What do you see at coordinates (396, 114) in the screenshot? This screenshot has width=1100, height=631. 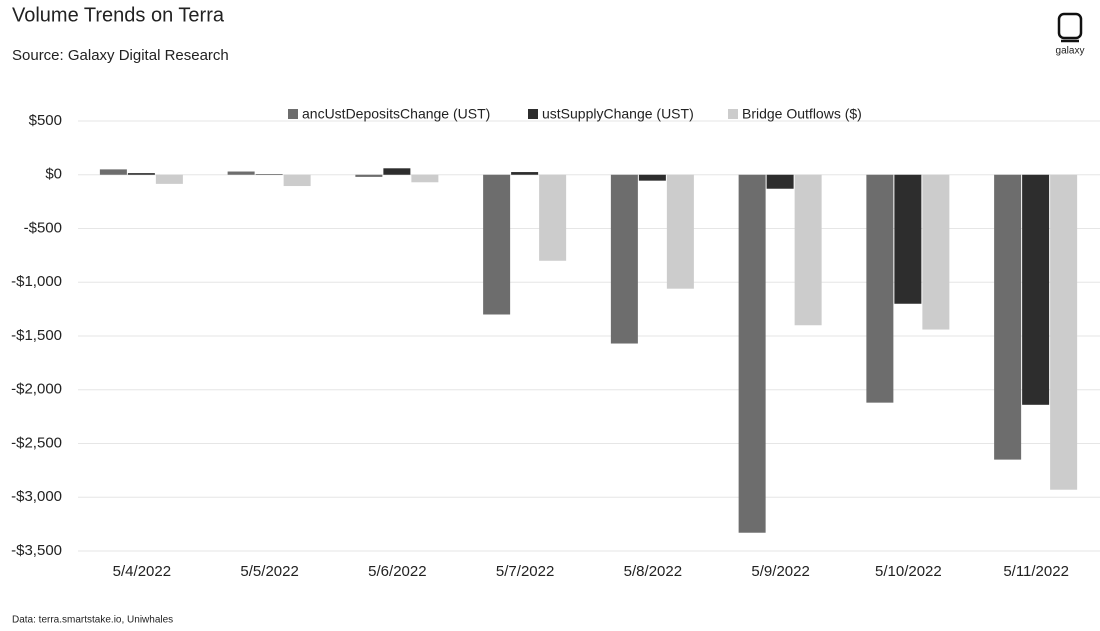 I see `legend-label: ancUstDepositsChange (UST)` at bounding box center [396, 114].